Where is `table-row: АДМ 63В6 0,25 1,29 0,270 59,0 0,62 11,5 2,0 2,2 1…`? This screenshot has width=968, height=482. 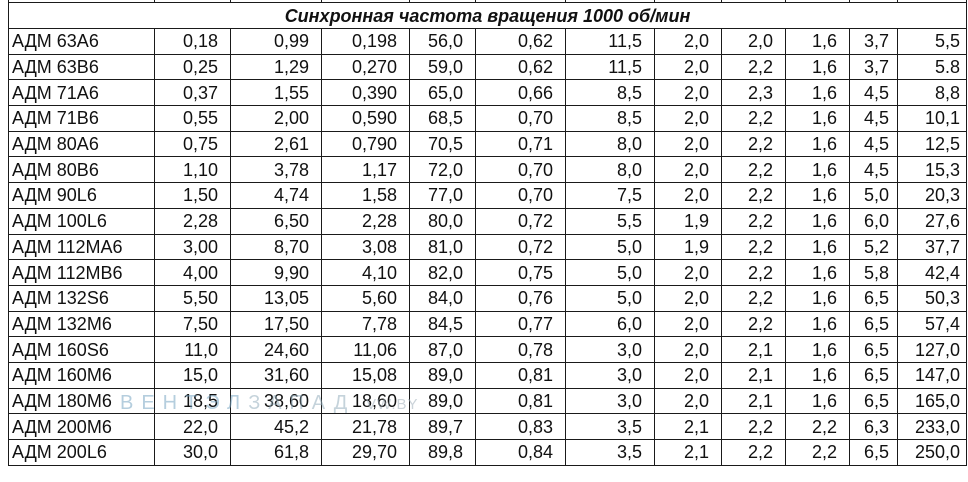
table-row: АДМ 63В6 0,25 1,29 0,270 59,0 0,62 11,5 2,0 2,2 1… is located at coordinates (487, 67).